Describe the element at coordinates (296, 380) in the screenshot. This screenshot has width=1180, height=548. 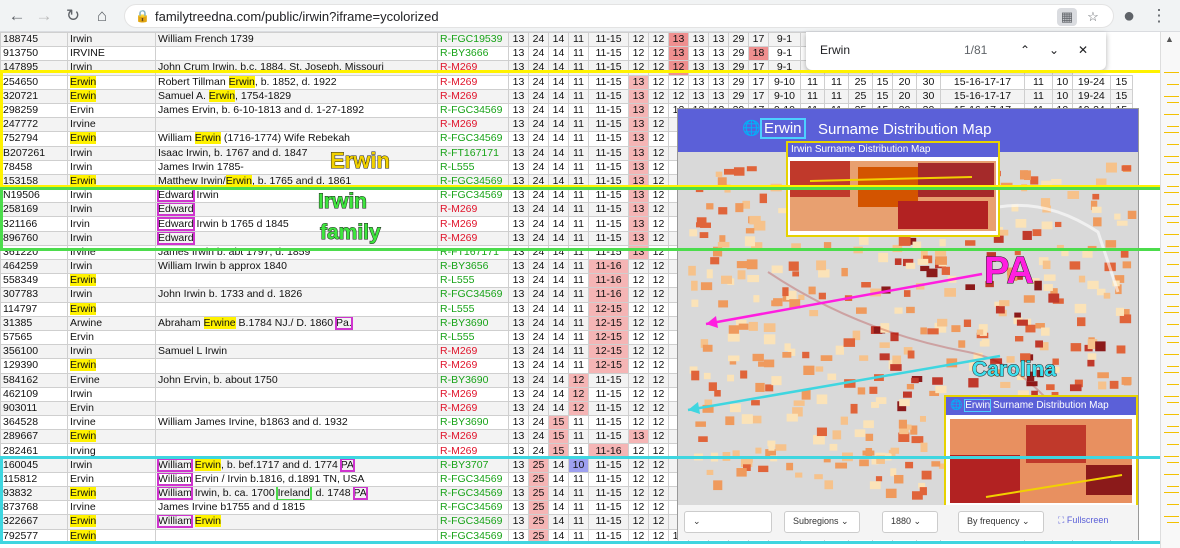
I see `ancestor: John Ervin, b. about 1750` at that location.